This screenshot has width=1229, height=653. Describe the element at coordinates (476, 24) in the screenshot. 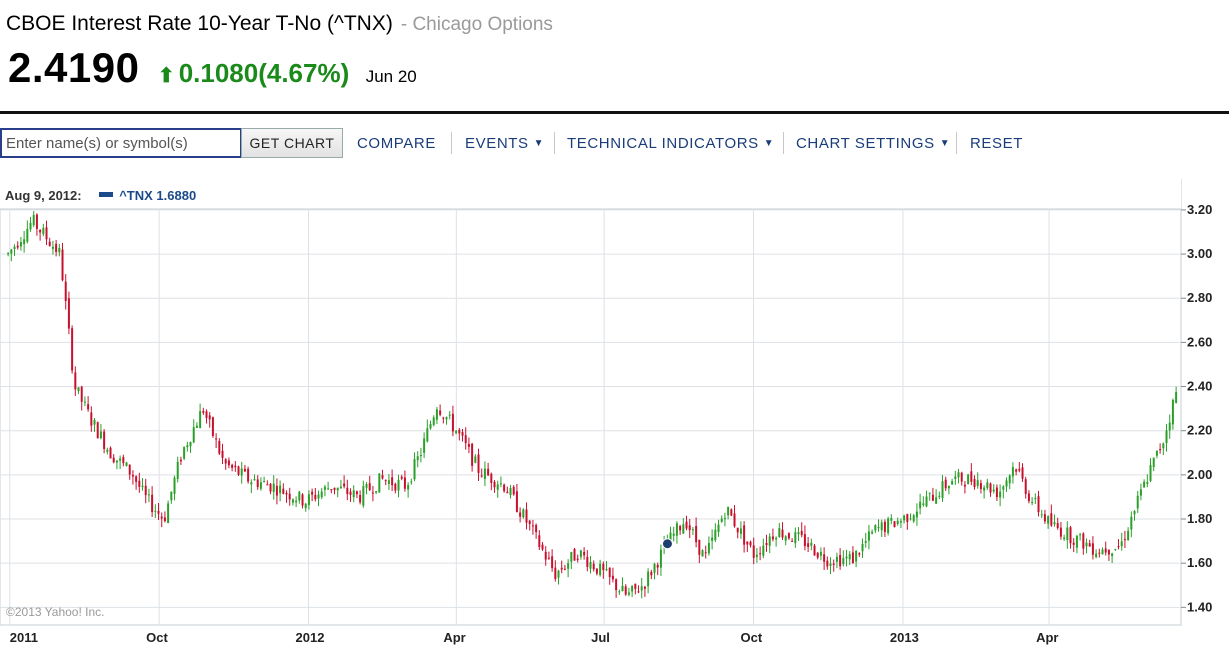

I see `exchange-name: - Chicago Options` at that location.